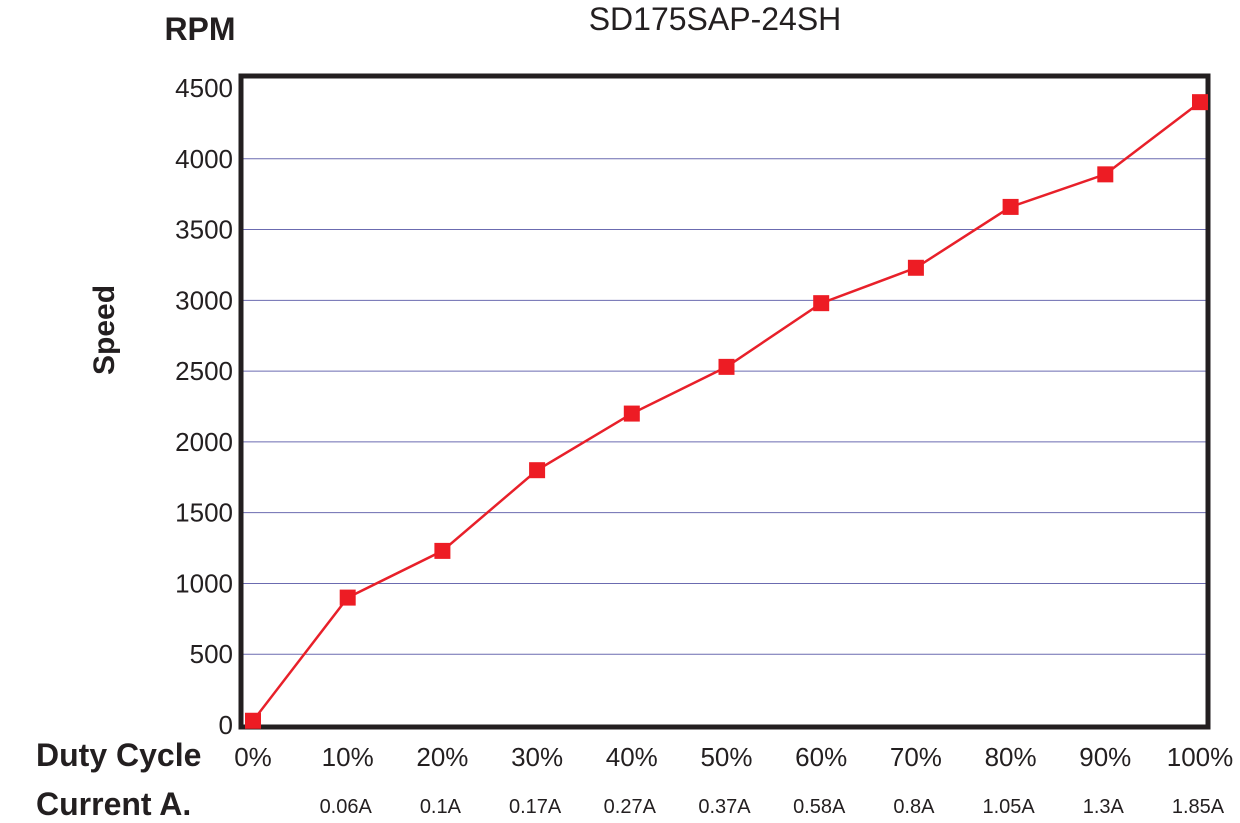 This screenshot has height=823, width=1240. Describe the element at coordinates (204, 230) in the screenshot. I see `y-tick-label: 3500` at that location.